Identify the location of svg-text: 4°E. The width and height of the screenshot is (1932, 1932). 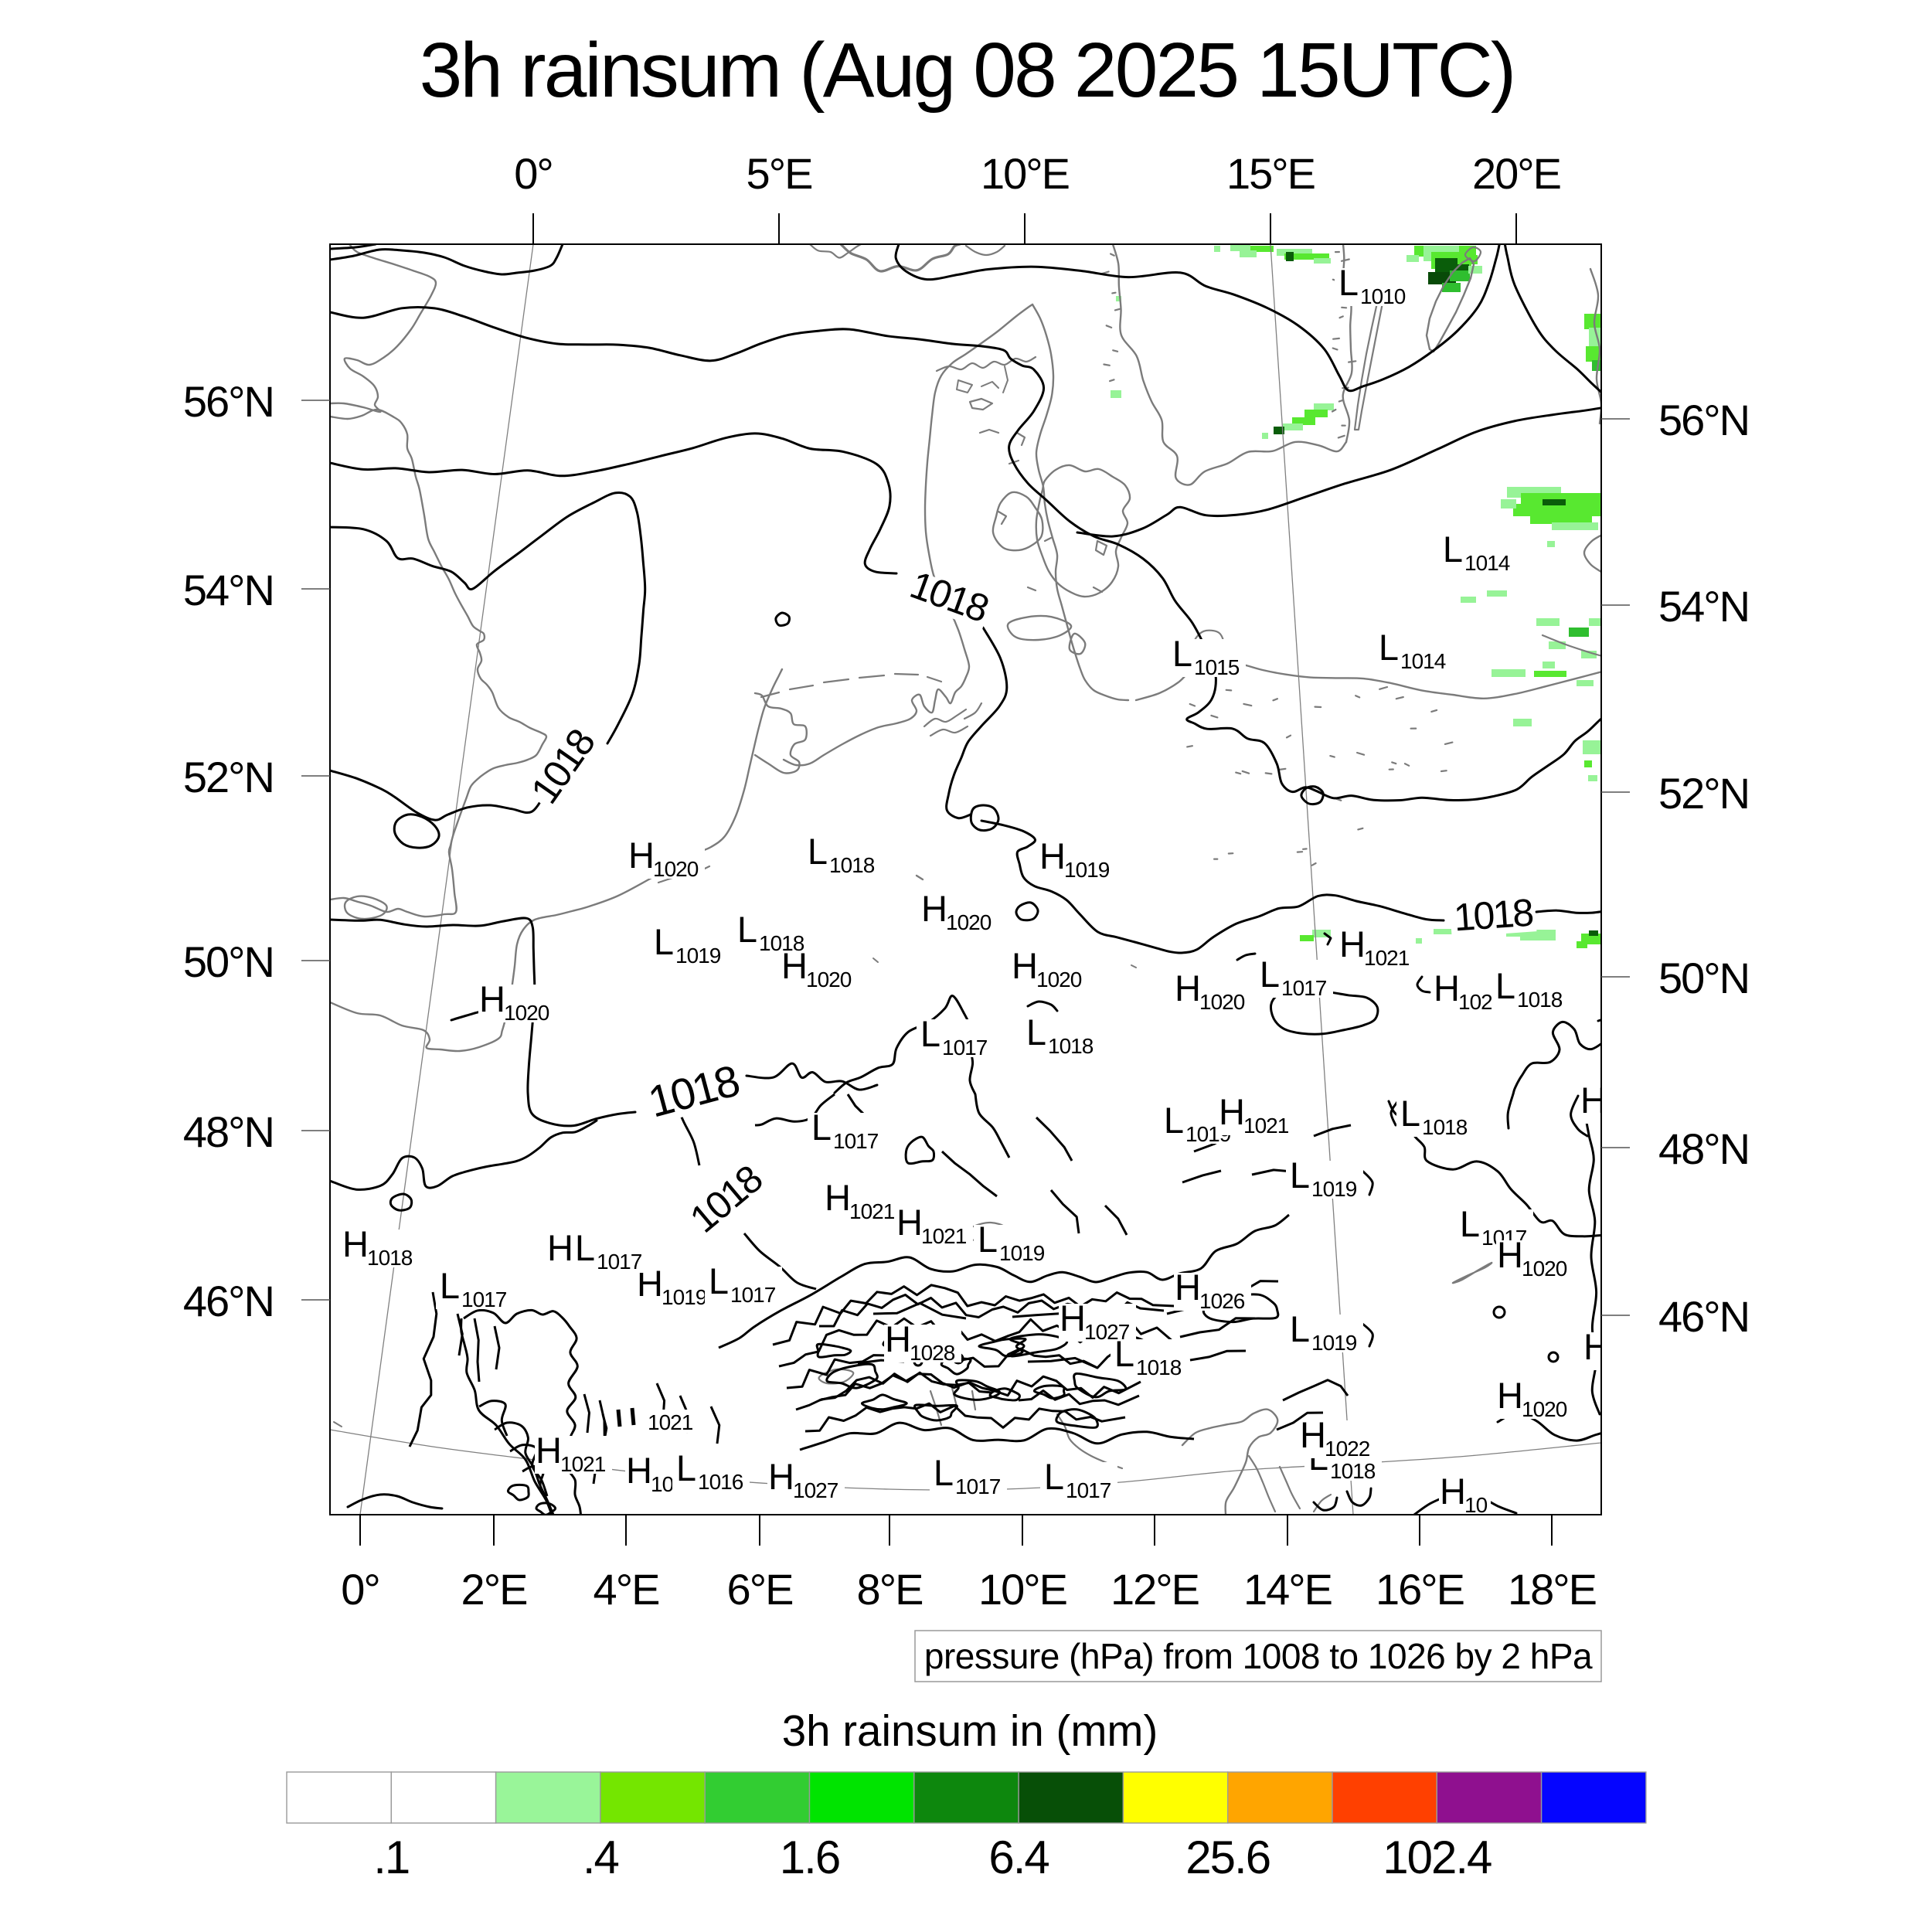
(627, 1589).